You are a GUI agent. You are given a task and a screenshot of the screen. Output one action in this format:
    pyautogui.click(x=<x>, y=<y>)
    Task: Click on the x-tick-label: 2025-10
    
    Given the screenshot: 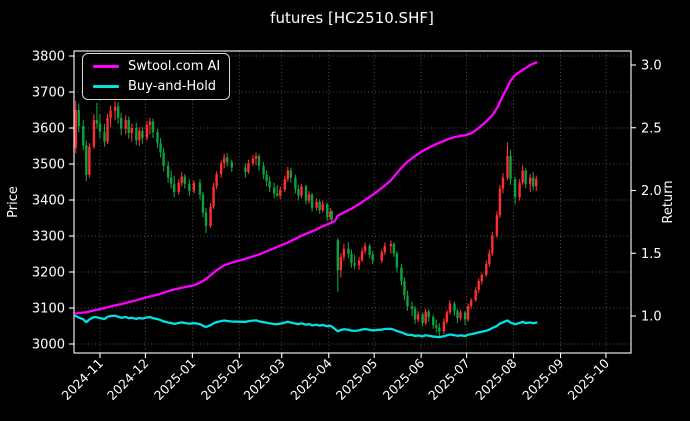 What is the action you would take?
    pyautogui.click(x=589, y=379)
    